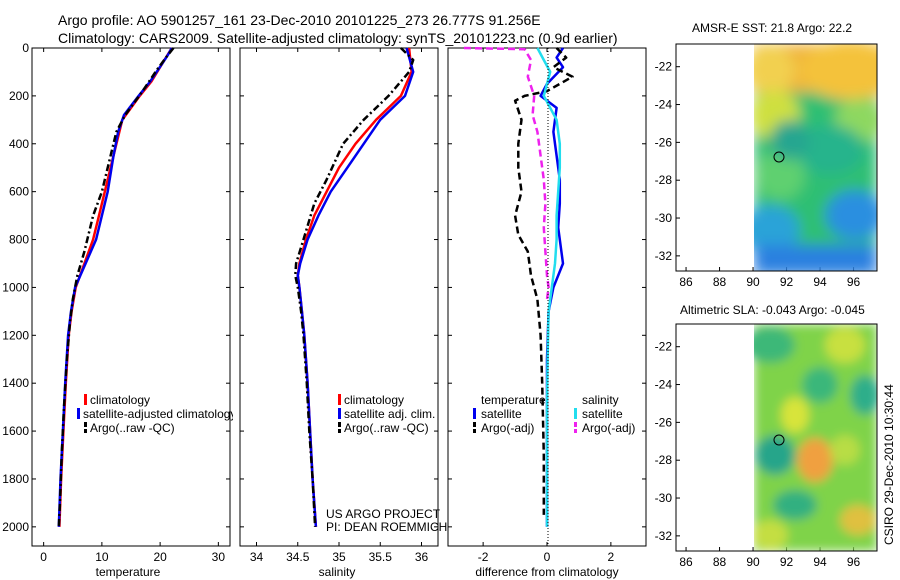 The width and height of the screenshot is (900, 580). What do you see at coordinates (128, 572) in the screenshot?
I see `temperature-xlabel: temperature` at bounding box center [128, 572].